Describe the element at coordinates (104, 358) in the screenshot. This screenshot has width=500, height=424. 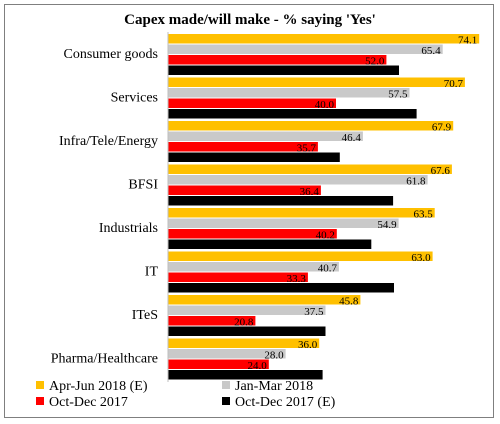
I see `category-label: Pharma/Healthcare` at that location.